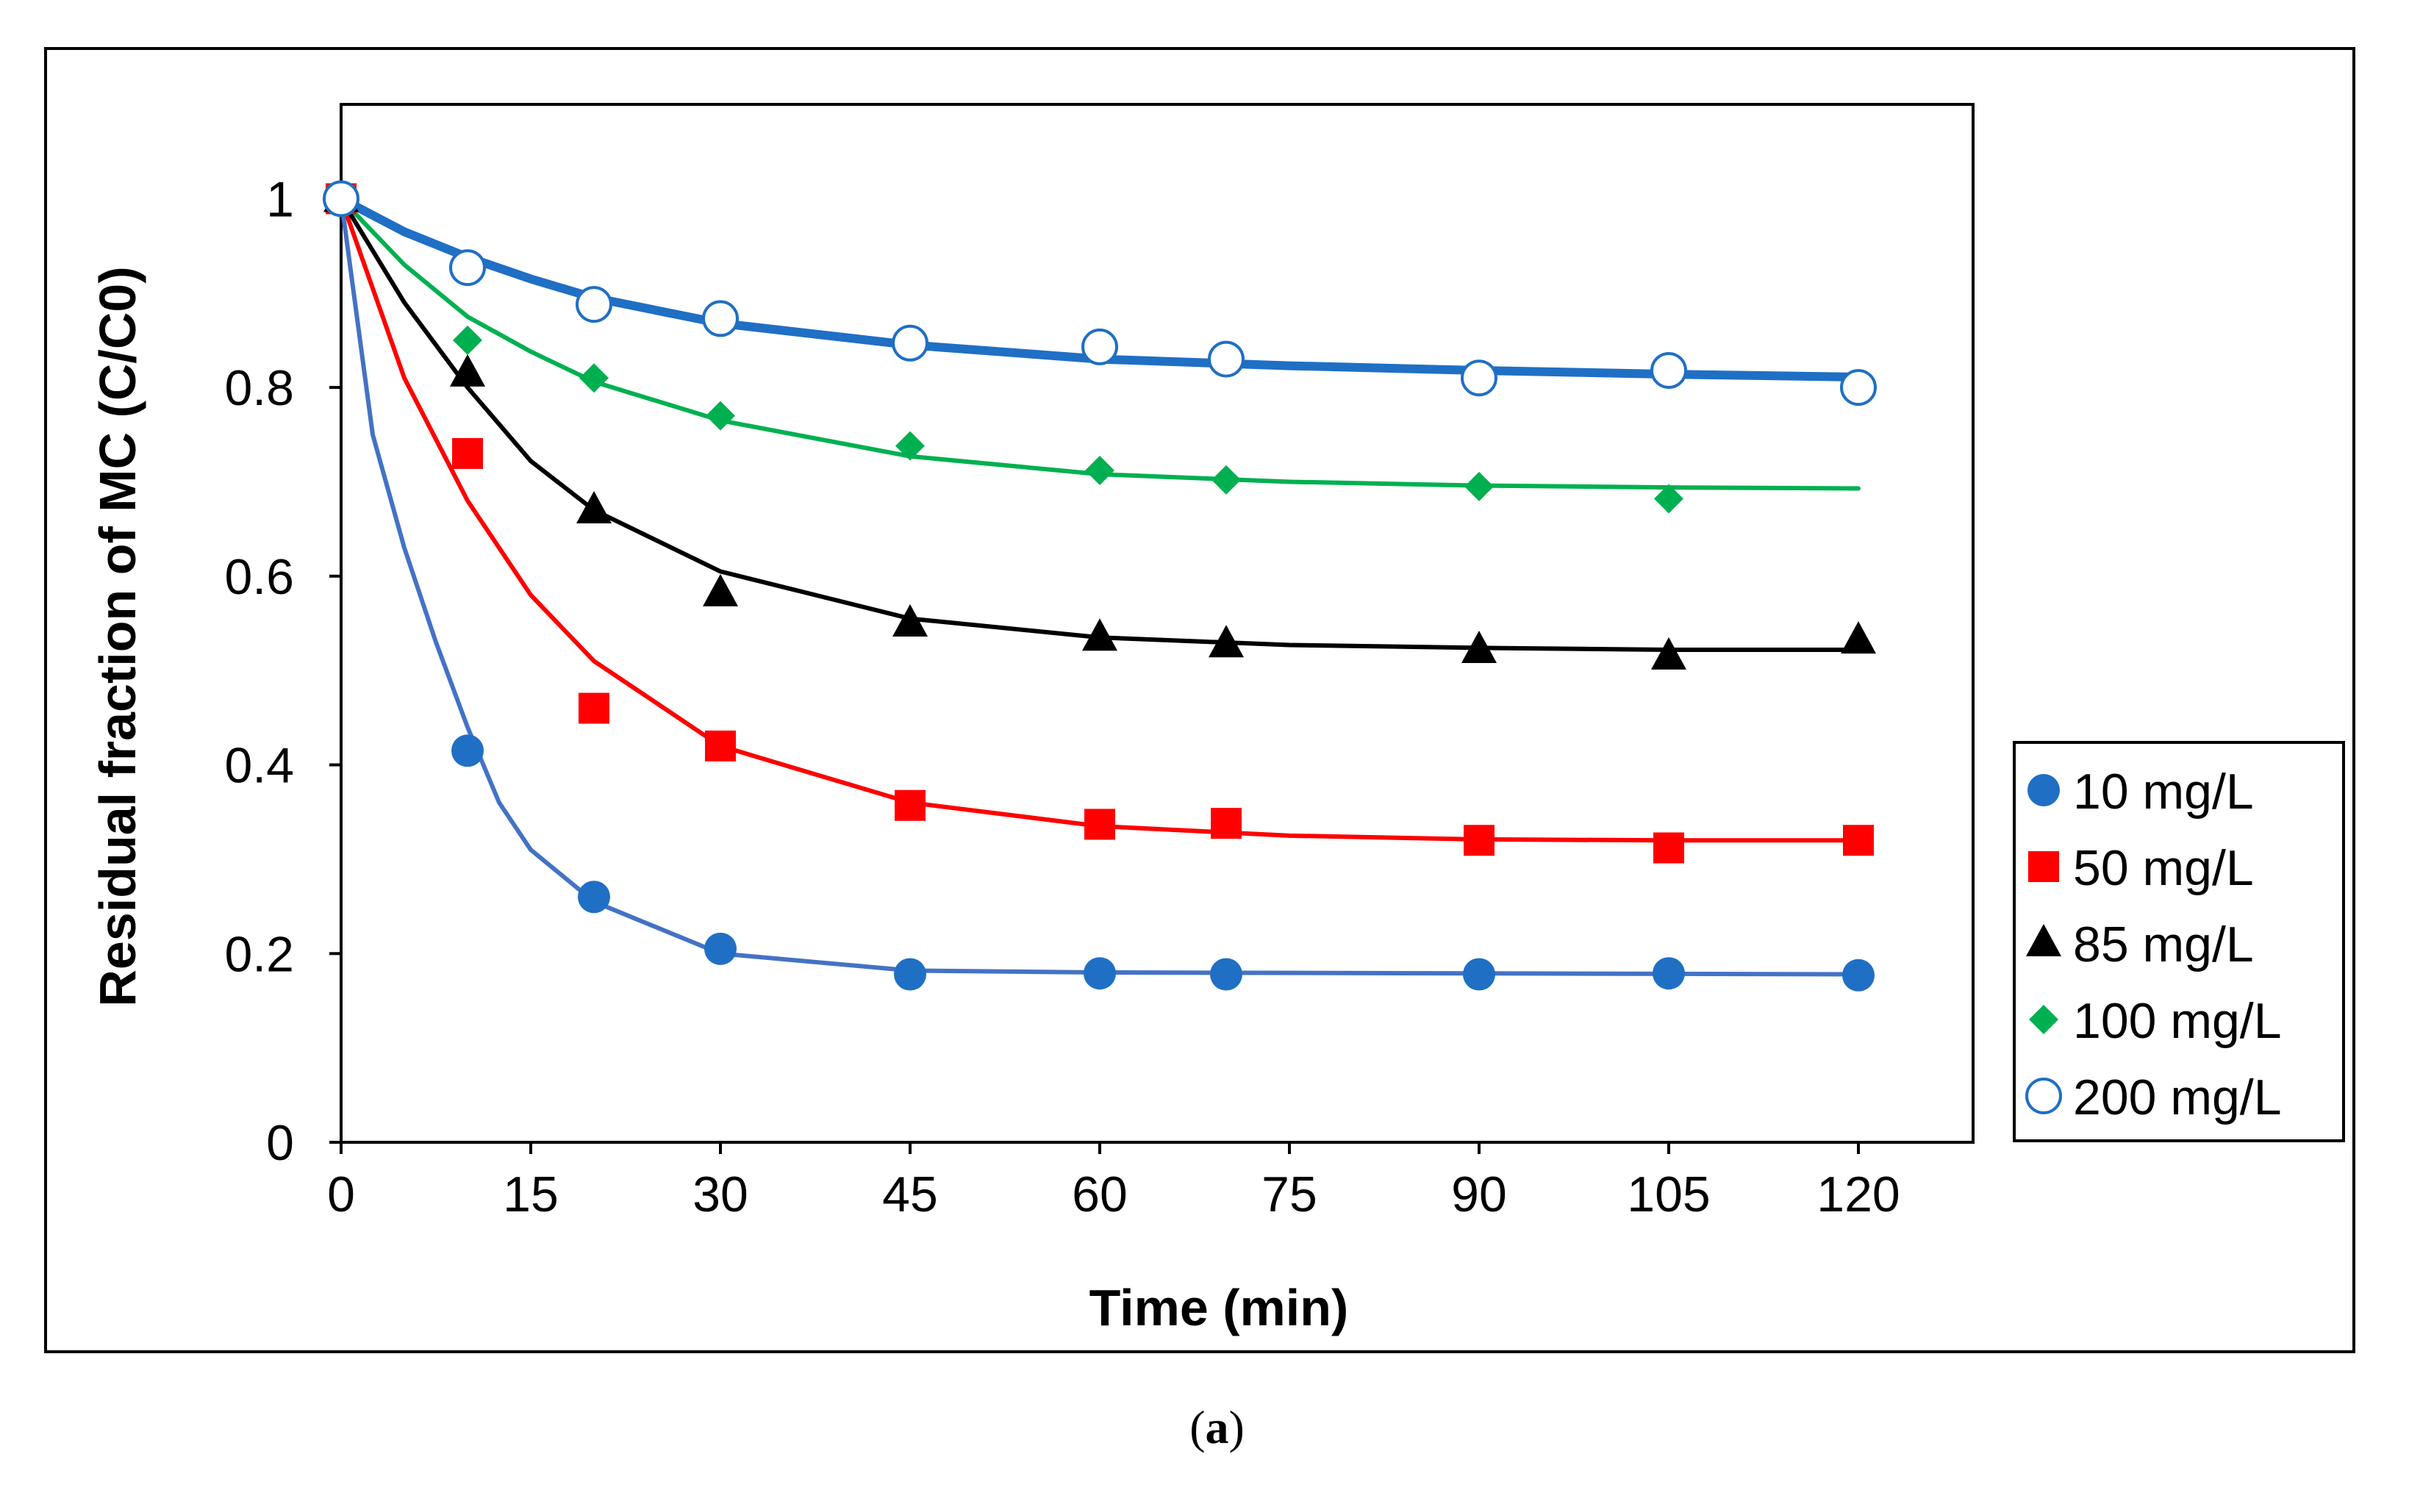 The image size is (2434, 1512). What do you see at coordinates (1668, 1194) in the screenshot?
I see `x-tick-label: 105` at bounding box center [1668, 1194].